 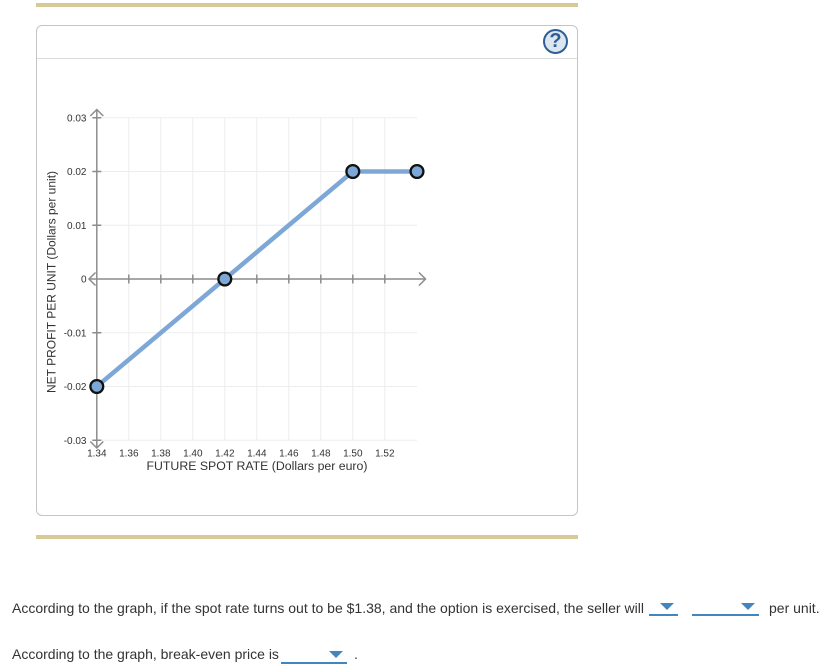 I want to click on svg-text: 1.52, so click(x=385, y=454).